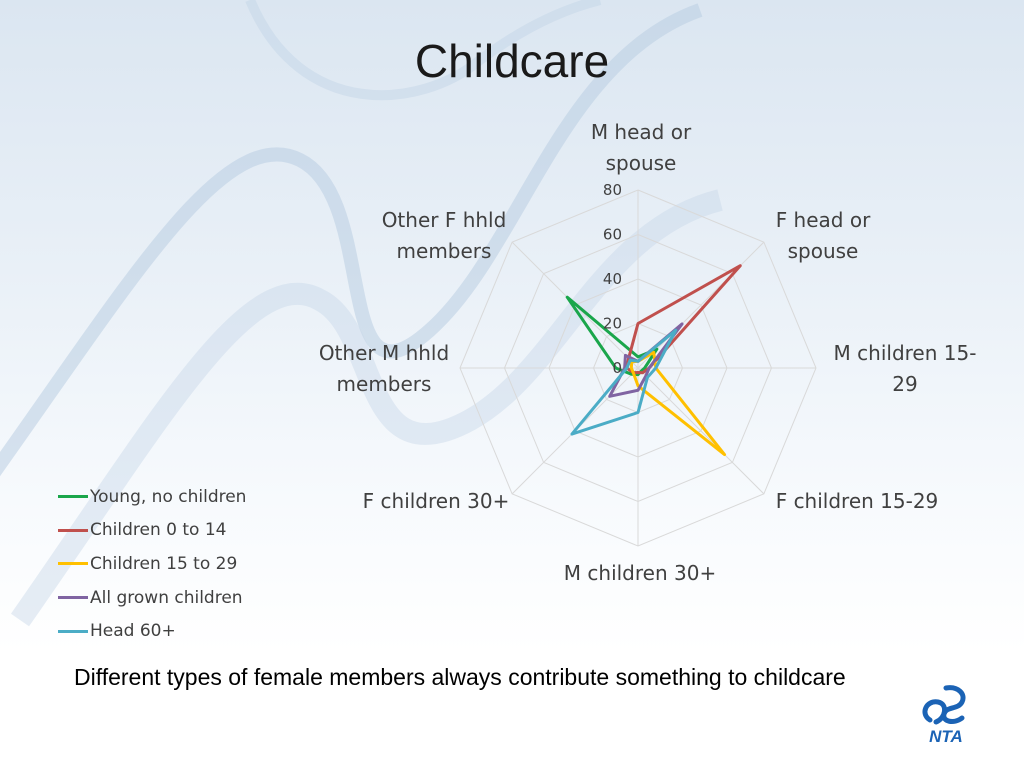 Image resolution: width=1024 pixels, height=768 pixels. I want to click on category-label: 29, so click(904, 384).